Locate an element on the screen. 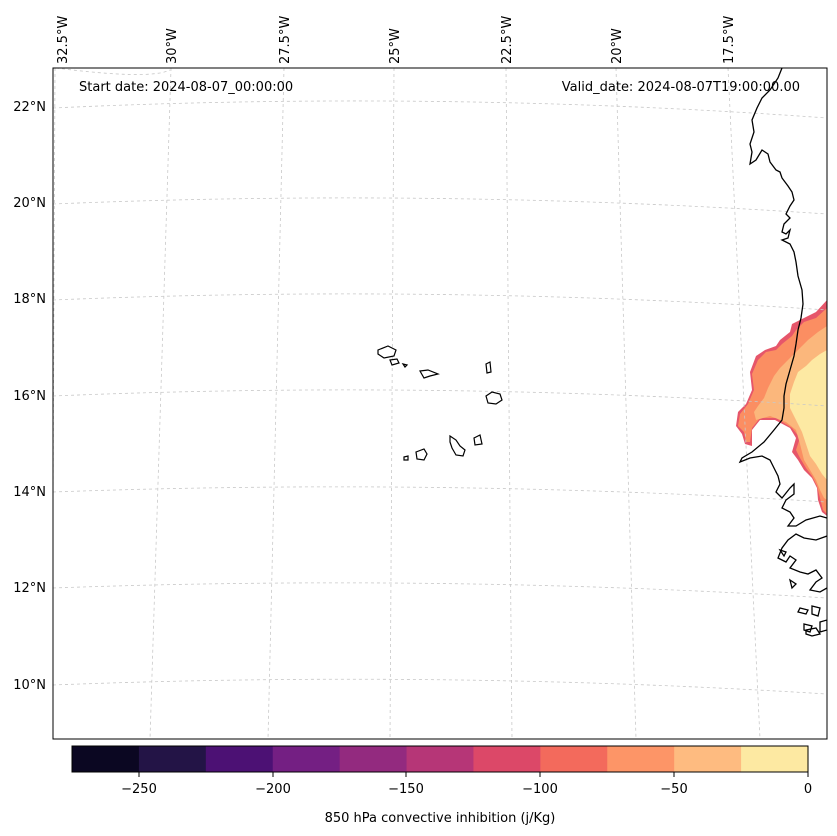 This screenshot has width=837, height=836. lon-label: 27.5°W is located at coordinates (285, 40).